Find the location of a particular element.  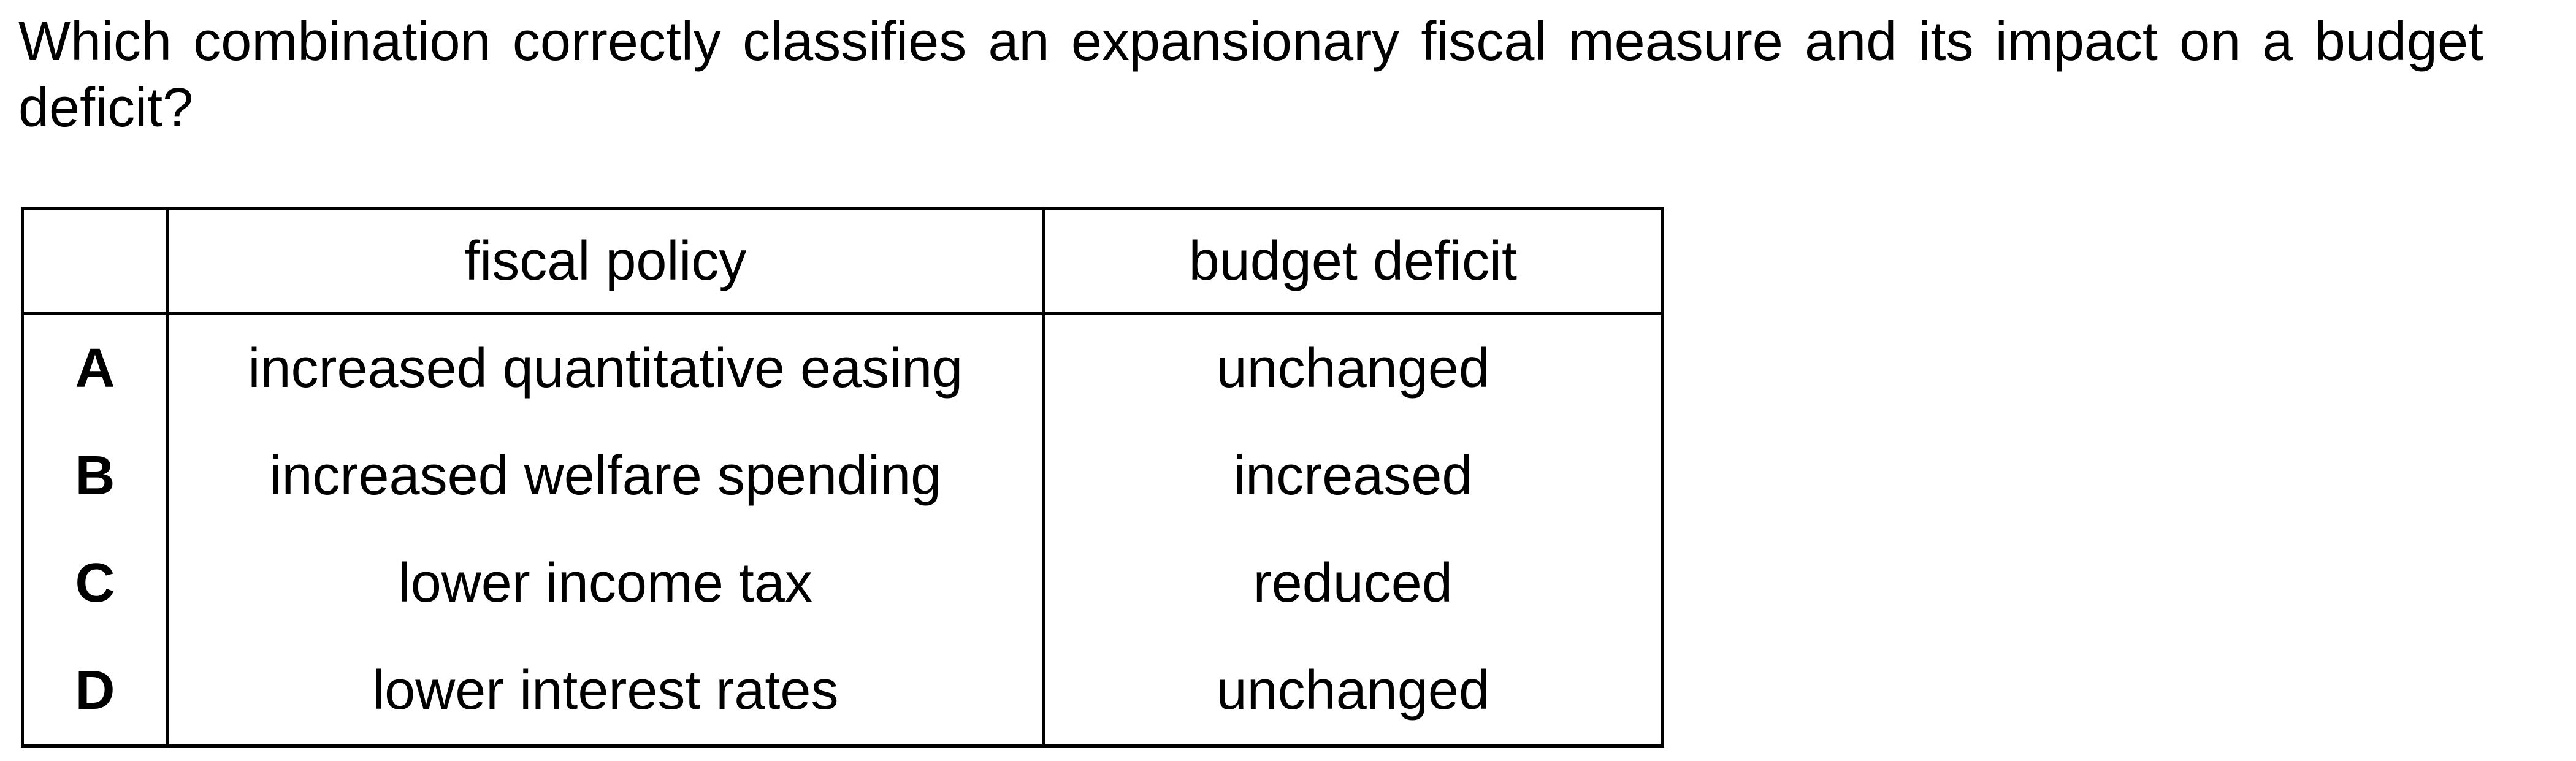

option-fiscal-policy: increased welfare spending is located at coordinates (606, 477).